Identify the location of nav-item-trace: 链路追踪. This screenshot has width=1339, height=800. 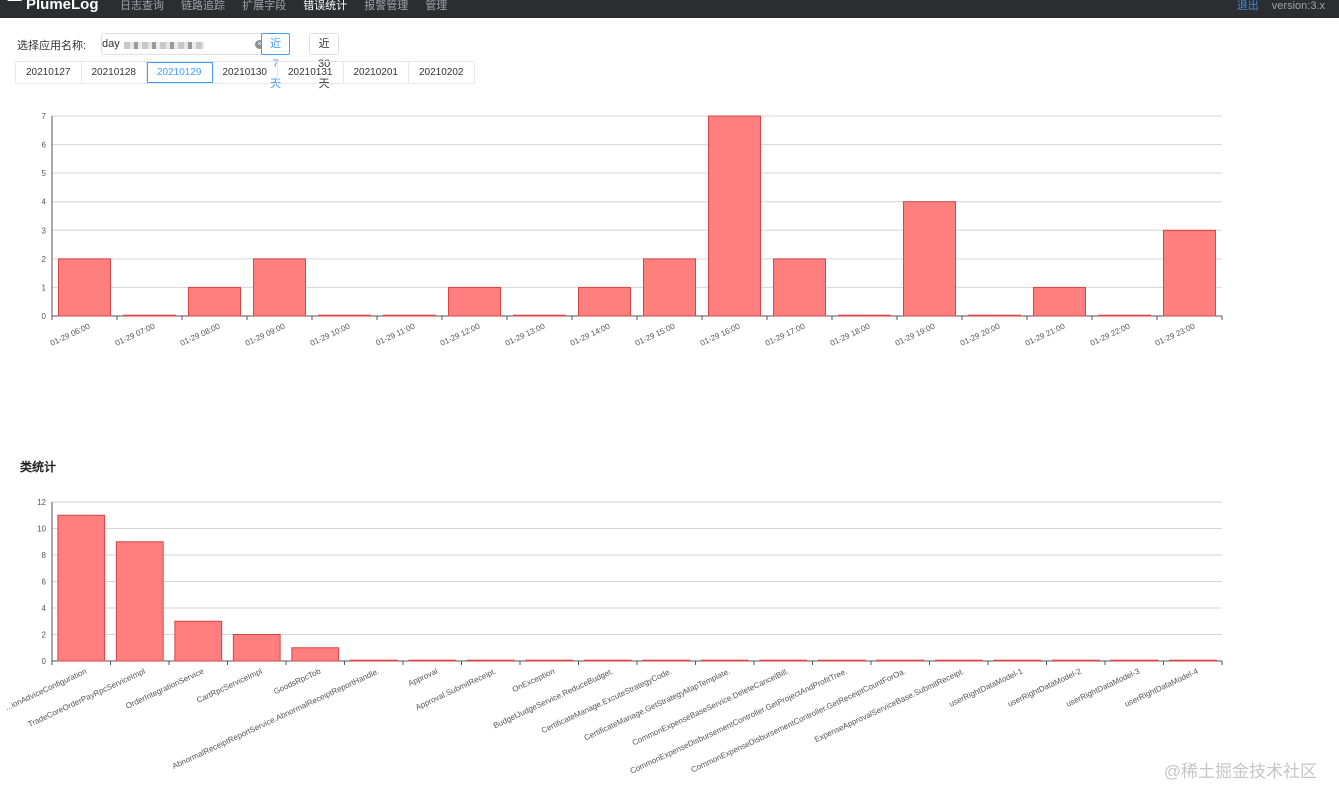
(203, 6).